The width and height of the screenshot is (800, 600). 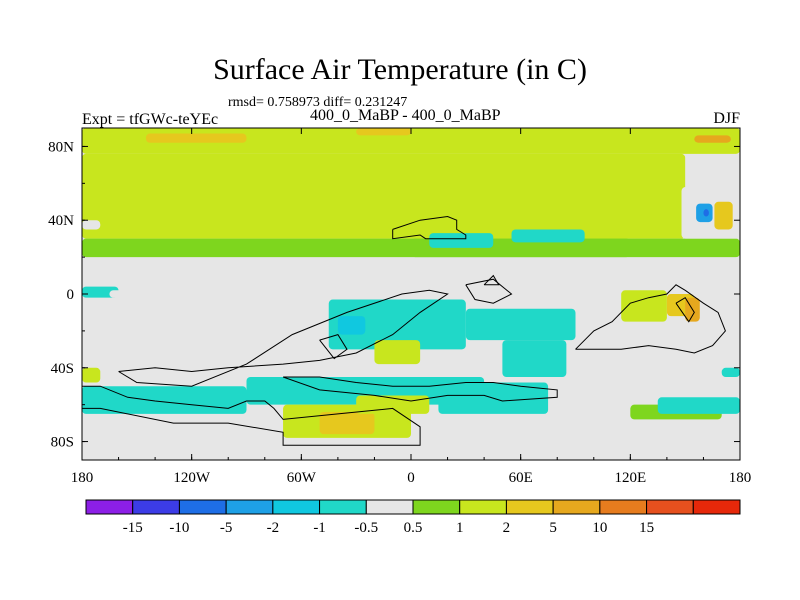 I want to click on y-tick-label: 80S, so click(x=62, y=443).